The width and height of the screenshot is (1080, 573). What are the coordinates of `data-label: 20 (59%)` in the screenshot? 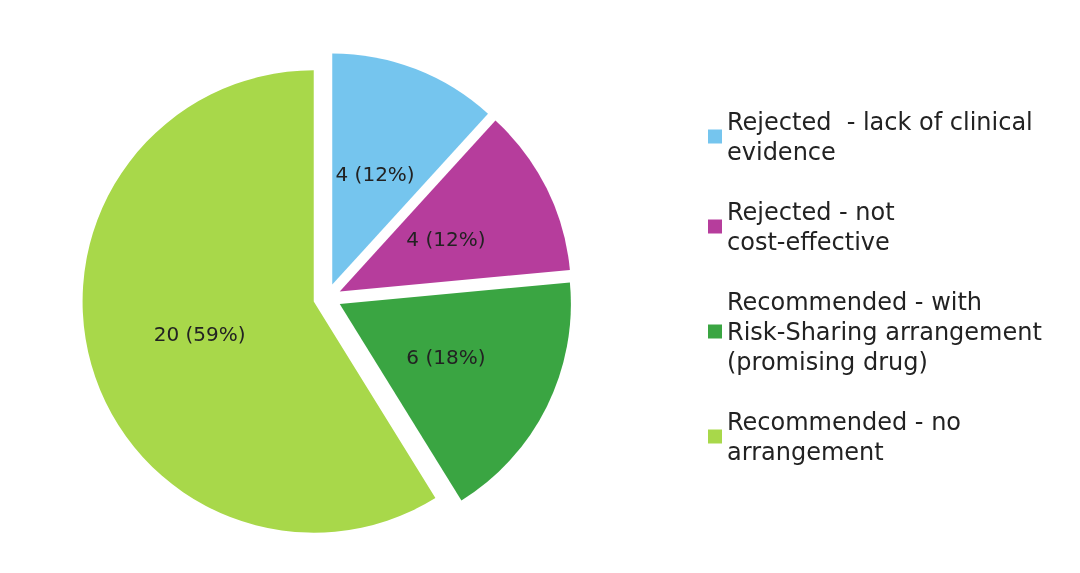 It's located at (199, 333).